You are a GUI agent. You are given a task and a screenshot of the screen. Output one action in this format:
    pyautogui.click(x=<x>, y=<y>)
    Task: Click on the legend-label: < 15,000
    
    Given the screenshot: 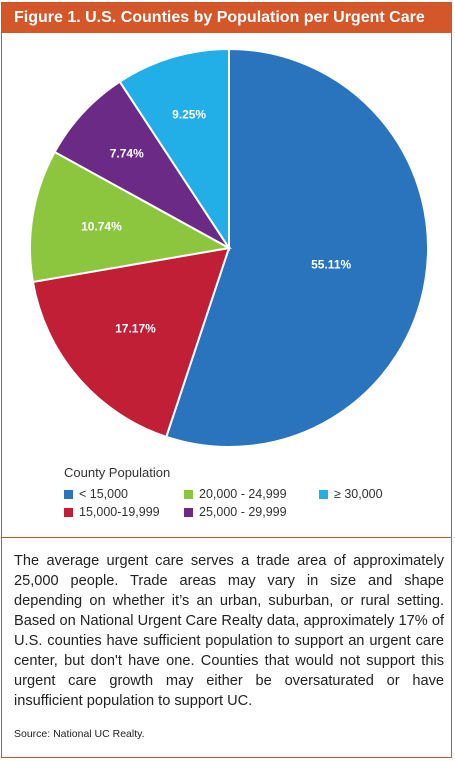 What is the action you would take?
    pyautogui.click(x=104, y=494)
    